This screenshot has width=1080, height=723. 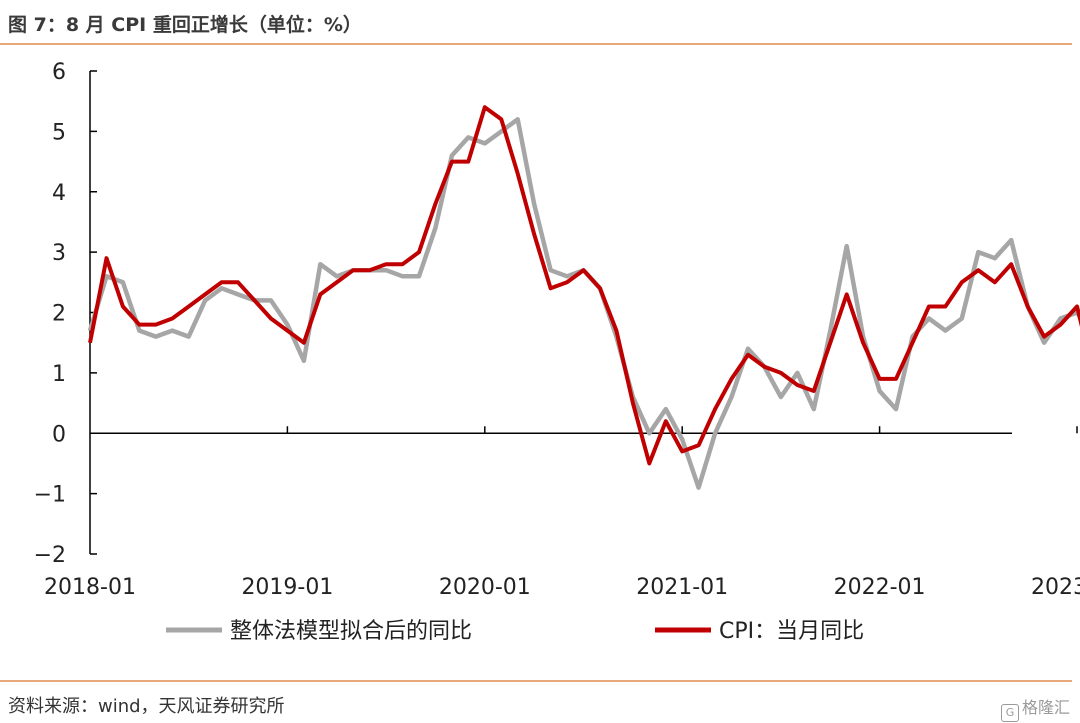 What do you see at coordinates (59, 132) in the screenshot?
I see `y-tick-label: 5` at bounding box center [59, 132].